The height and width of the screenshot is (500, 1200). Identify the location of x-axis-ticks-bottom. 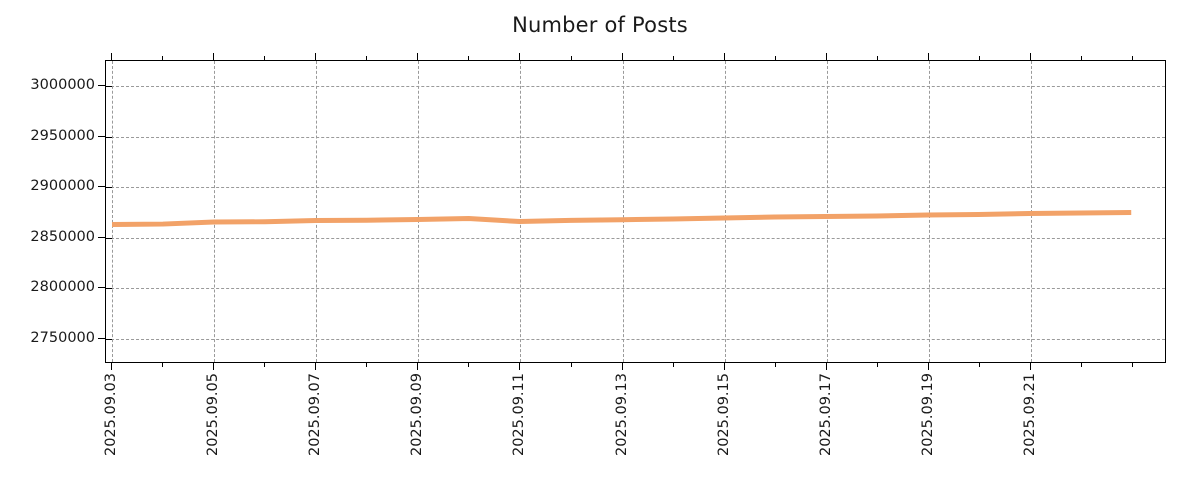
(635, 367).